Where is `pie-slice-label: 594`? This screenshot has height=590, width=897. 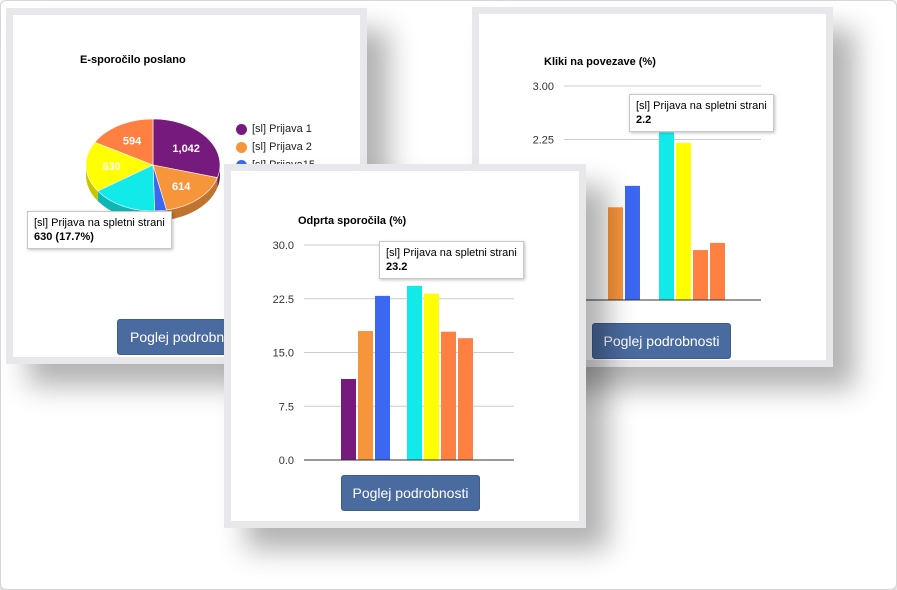
pie-slice-label: 594 is located at coordinates (132, 141).